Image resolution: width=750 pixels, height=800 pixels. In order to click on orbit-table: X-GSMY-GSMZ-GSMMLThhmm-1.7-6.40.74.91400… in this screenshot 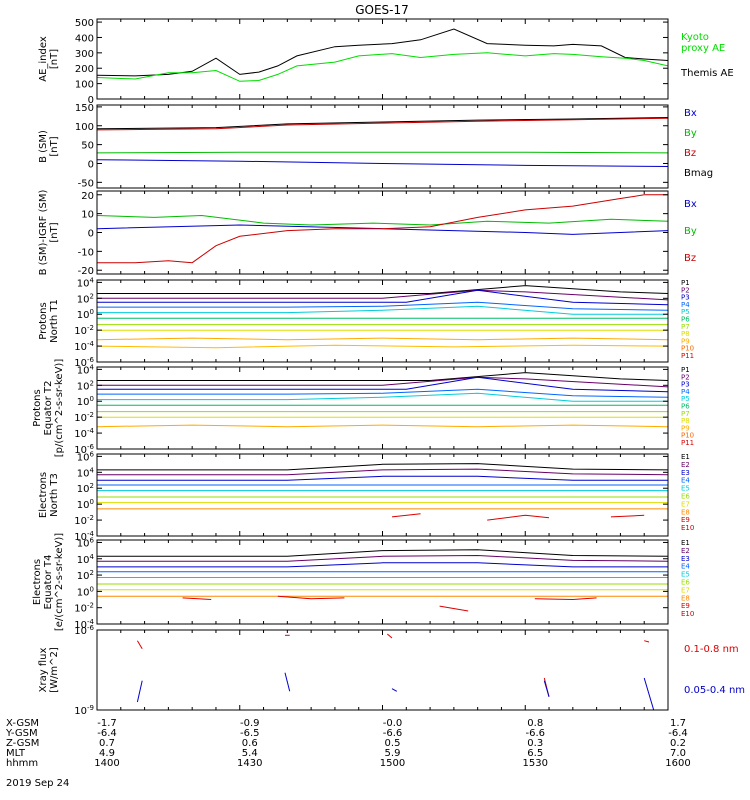, I will do `click(348, 743)`.